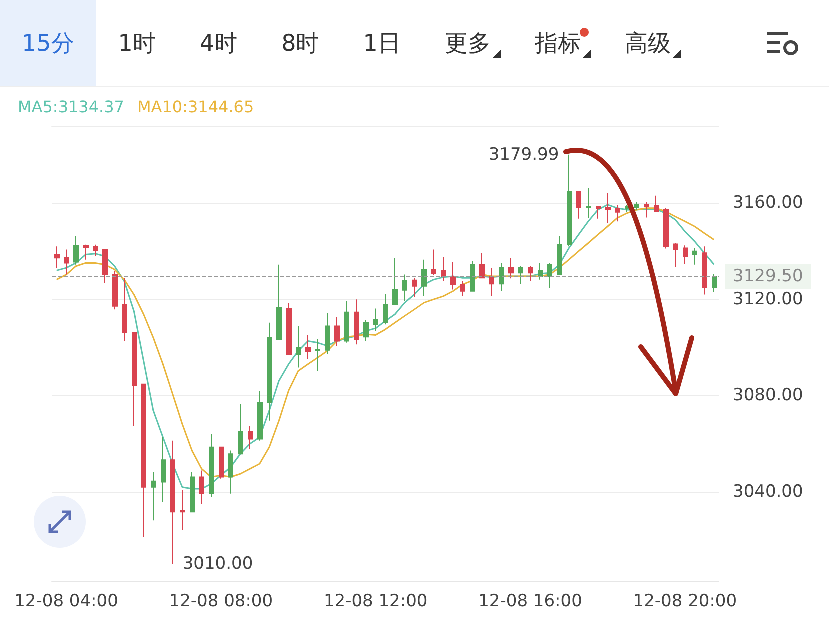 The width and height of the screenshot is (829, 625). I want to click on x-tick-label: 12-08 16:00, so click(530, 602).